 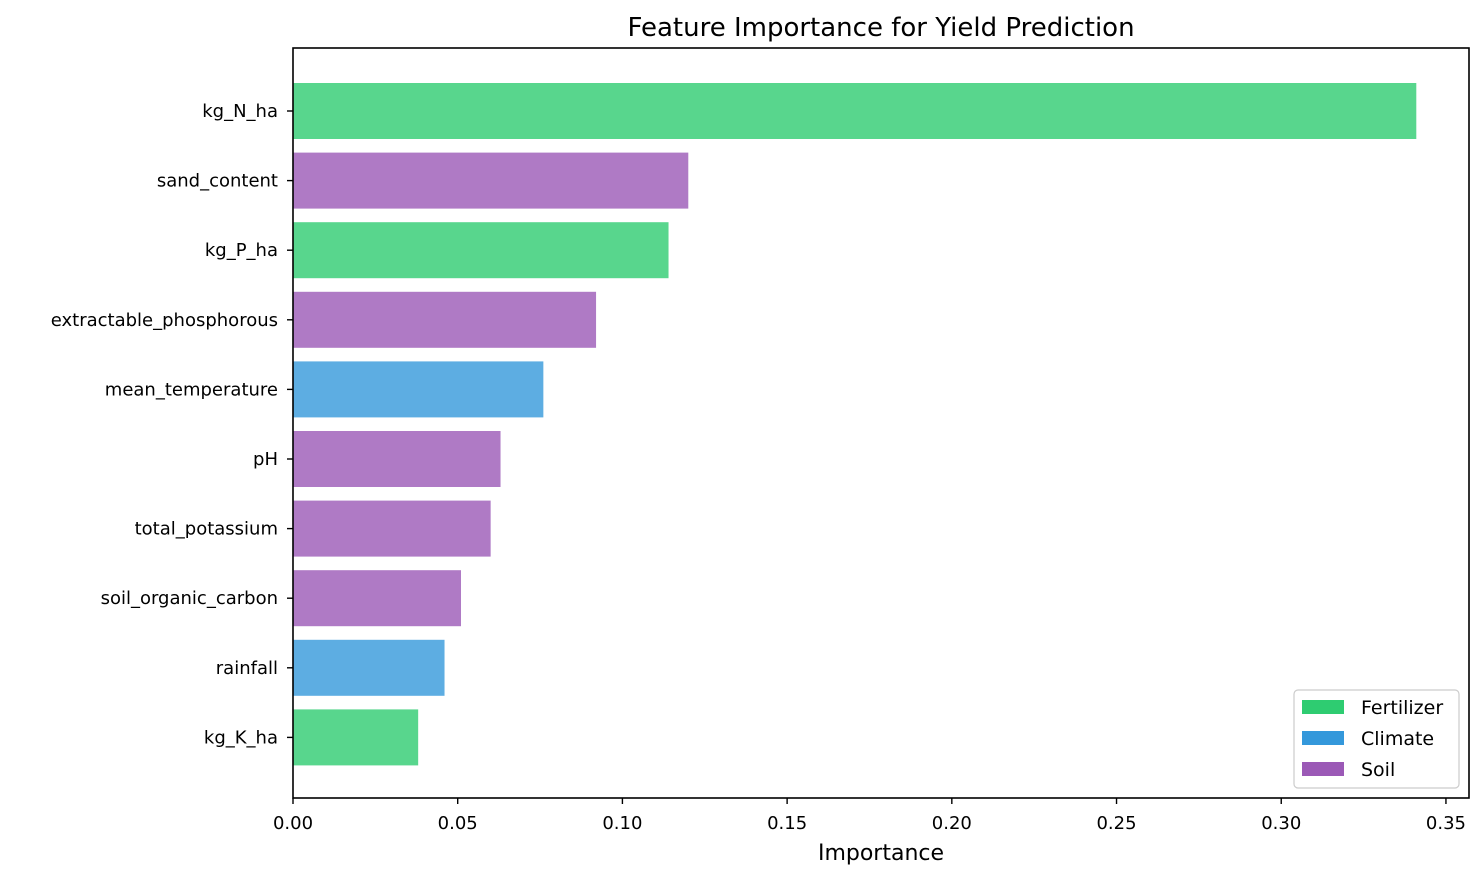 What do you see at coordinates (392, 528) in the screenshot?
I see `bar-total-potassium` at bounding box center [392, 528].